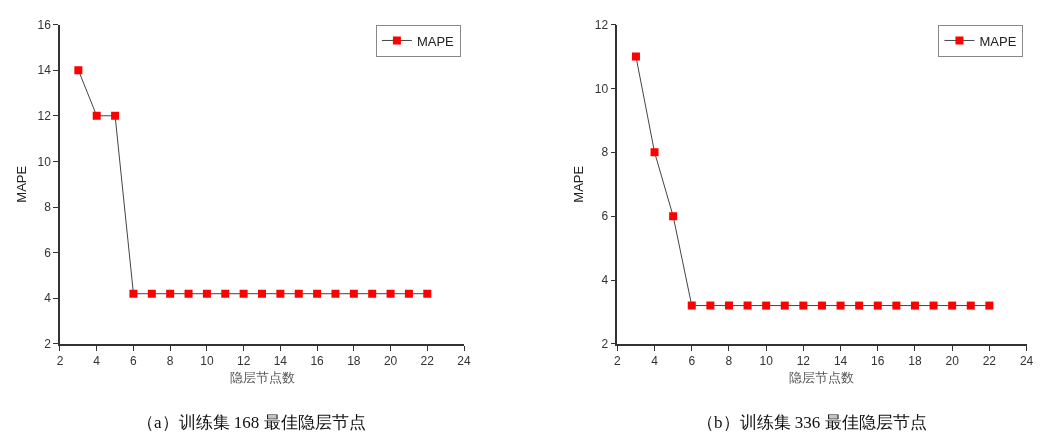  Describe the element at coordinates (812, 422) in the screenshot. I see `text: （b）训练集 336 最佳隐层节点` at that location.